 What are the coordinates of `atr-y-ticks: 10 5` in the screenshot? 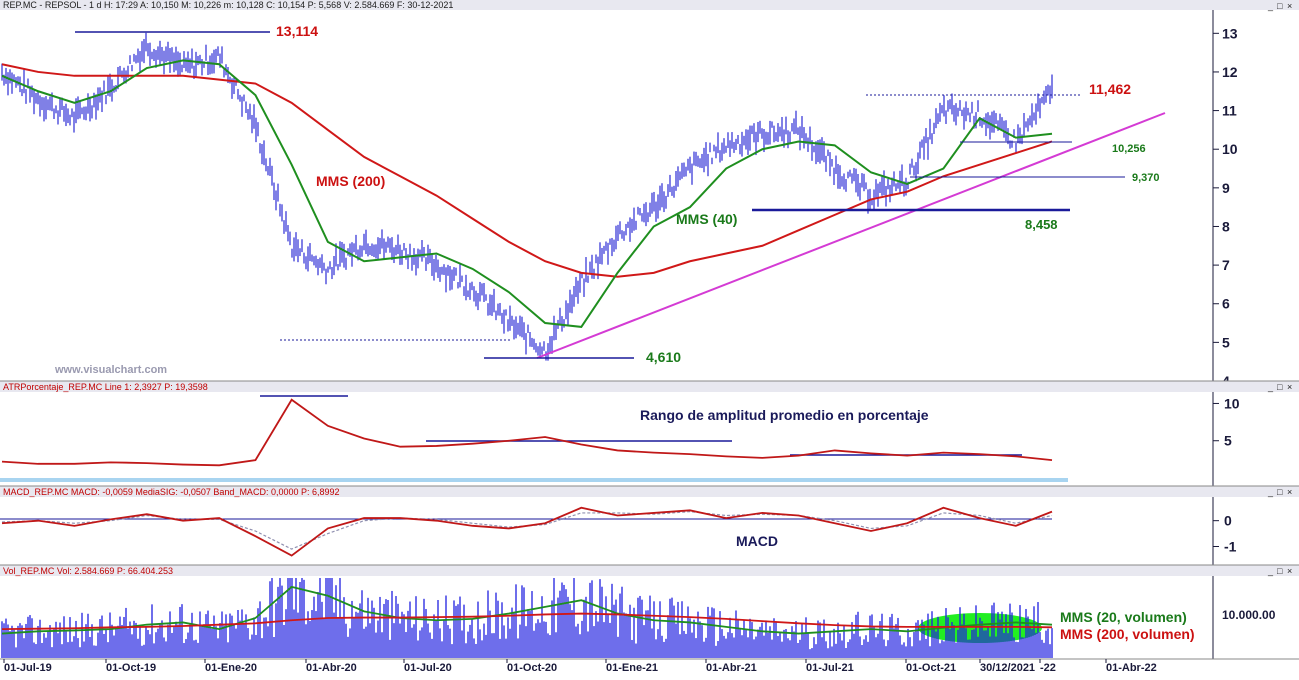 It's located at (1226, 422).